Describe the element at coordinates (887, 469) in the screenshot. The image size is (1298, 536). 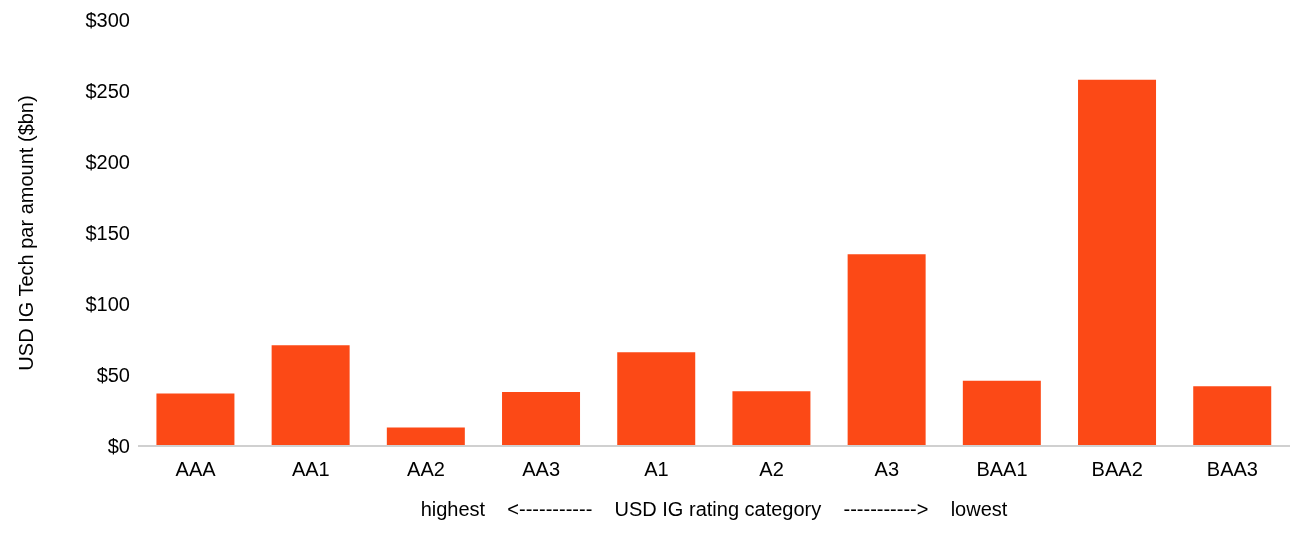
I see `x-tick-label: A3` at that location.